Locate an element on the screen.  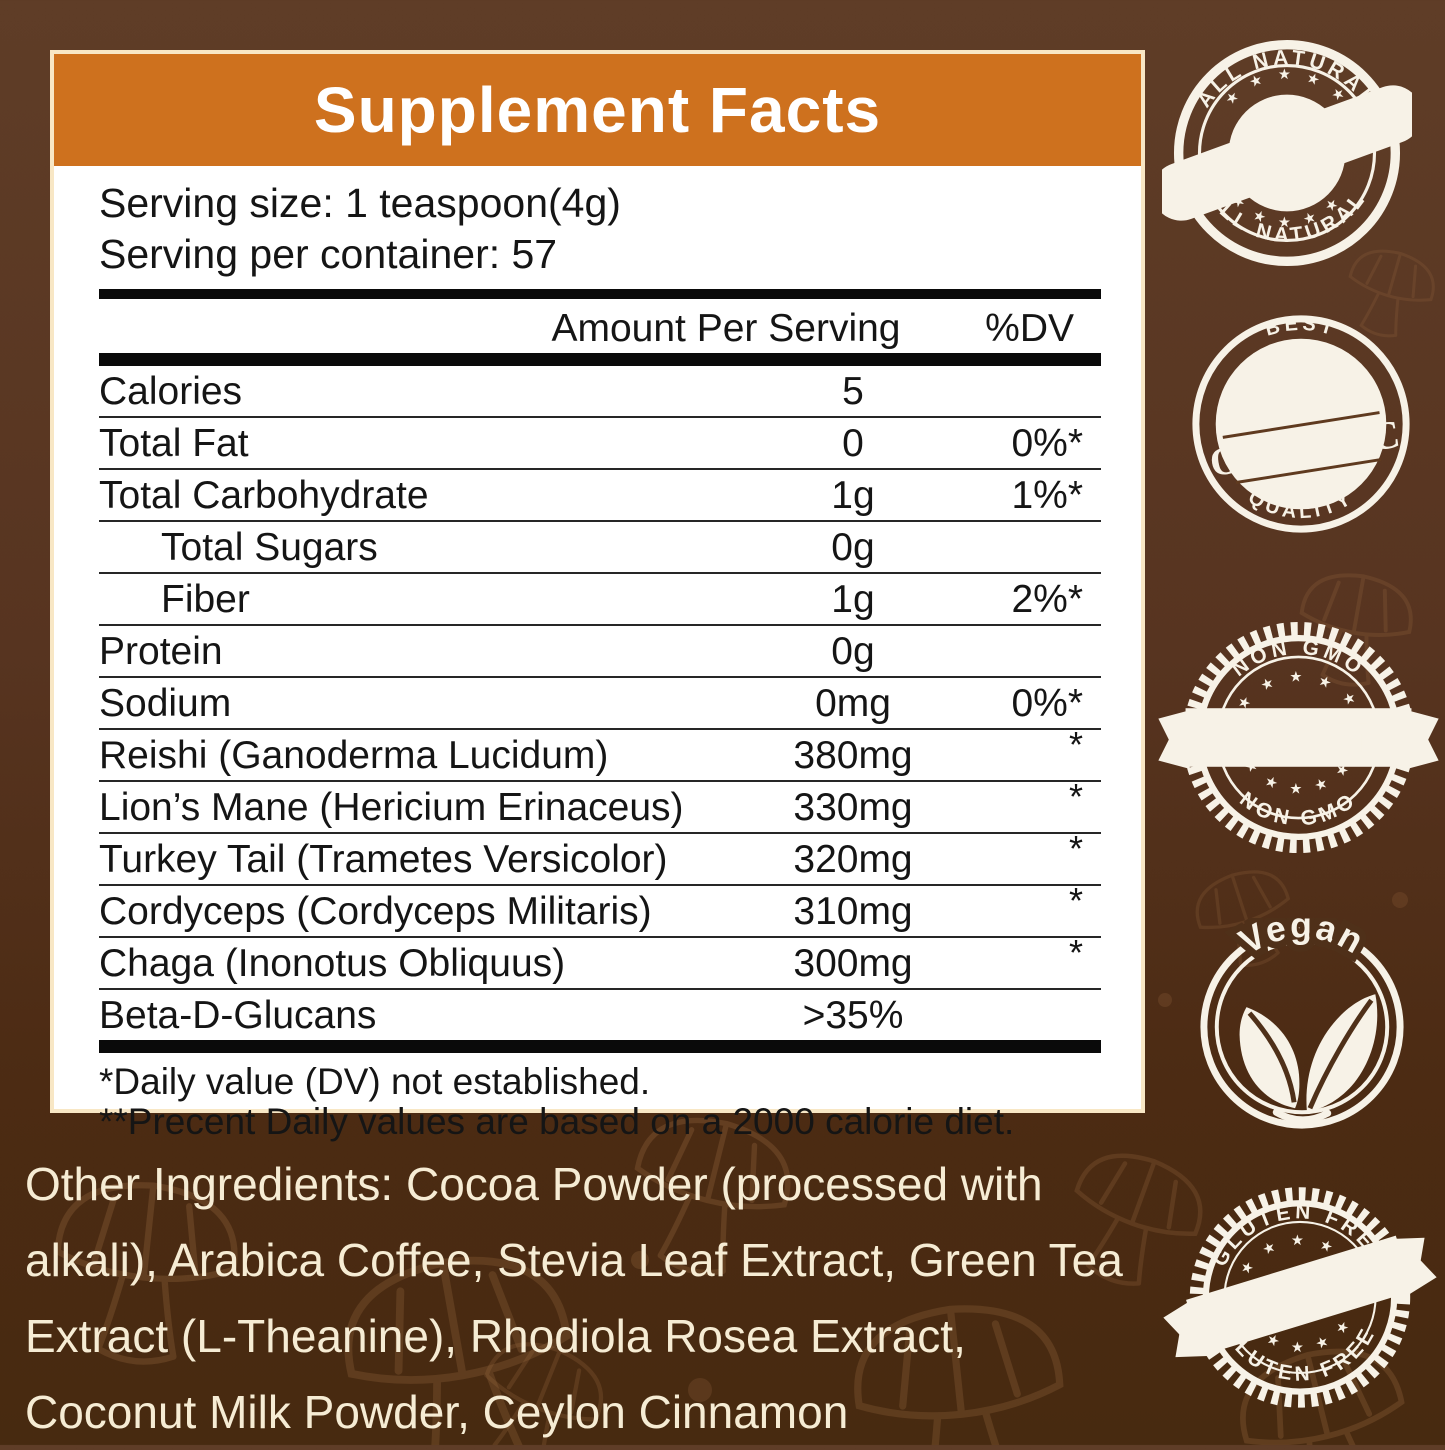
row-name: Cordyceps (Cordyceps Militaris) is located at coordinates (375, 911).